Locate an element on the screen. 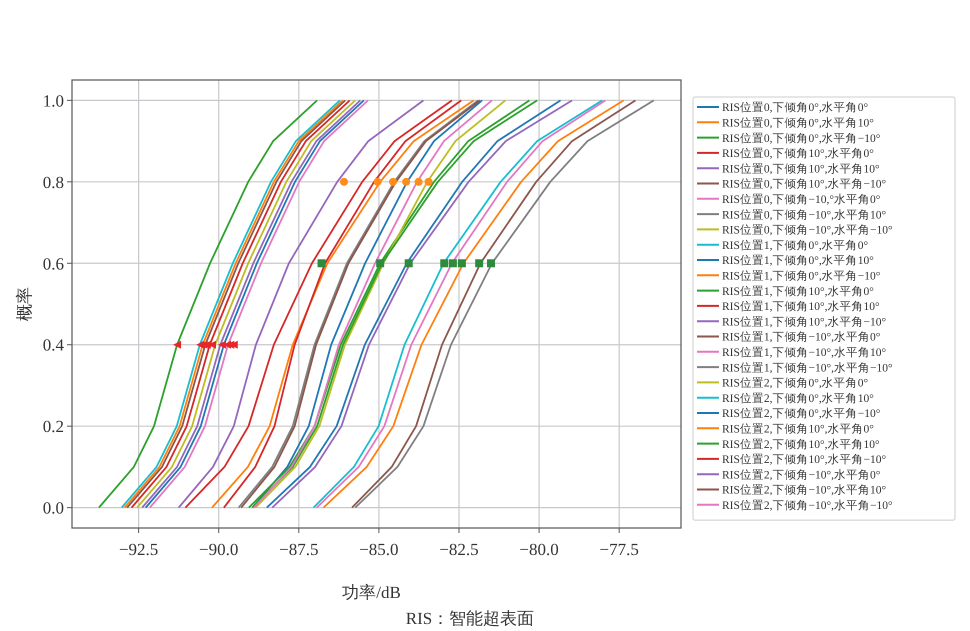 Image resolution: width=970 pixels, height=631 pixels. legend-label: RIS位置2,下倾角−10°,水平角10° is located at coordinates (804, 490).